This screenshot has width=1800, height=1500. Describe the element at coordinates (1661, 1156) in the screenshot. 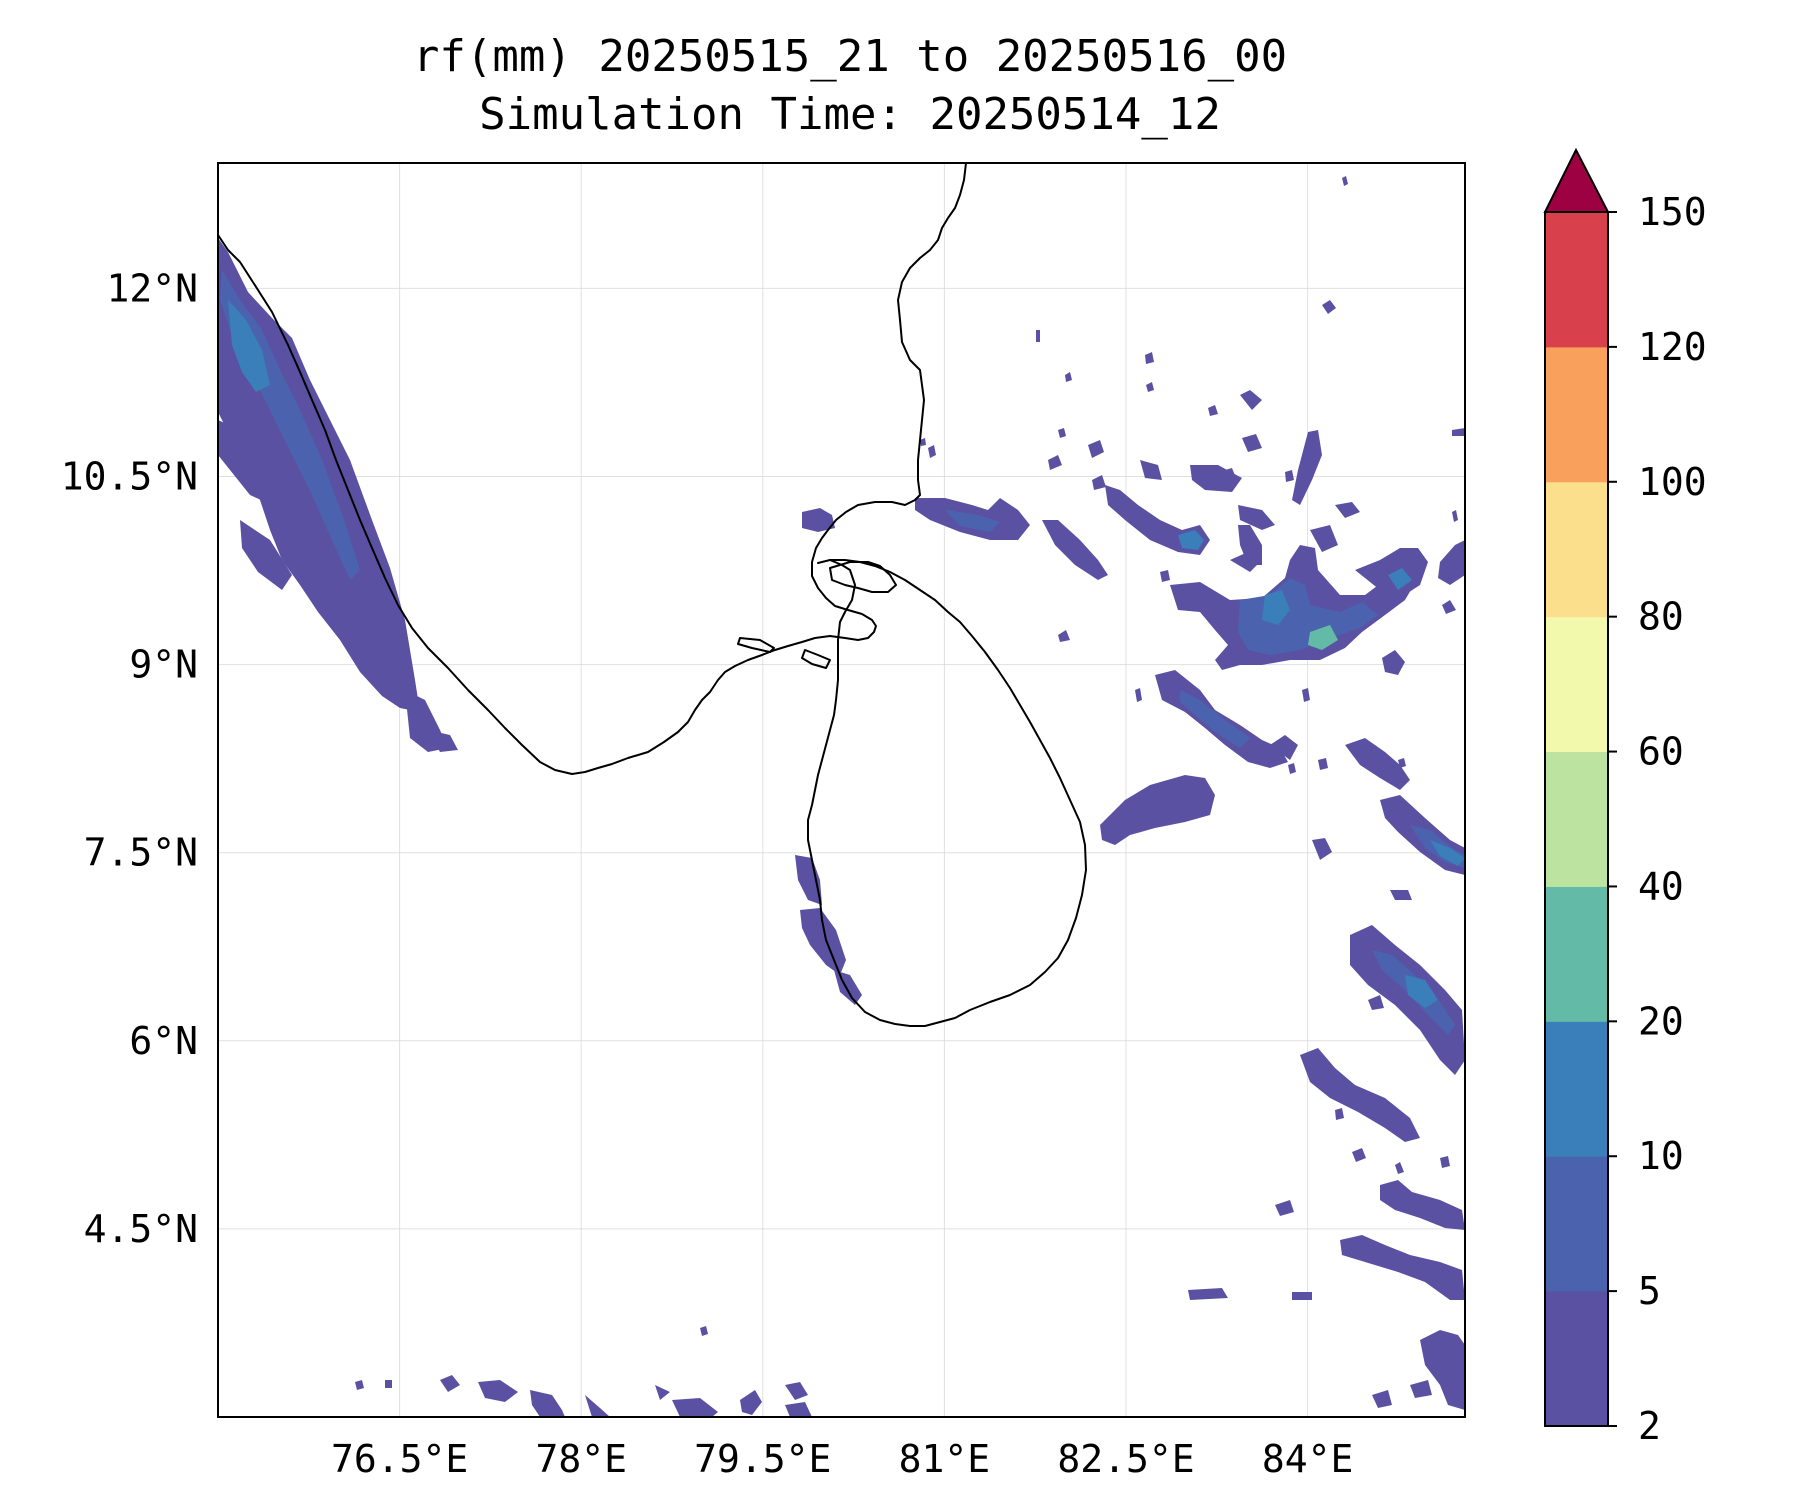

I see `colorbar-tick-label: 10` at that location.